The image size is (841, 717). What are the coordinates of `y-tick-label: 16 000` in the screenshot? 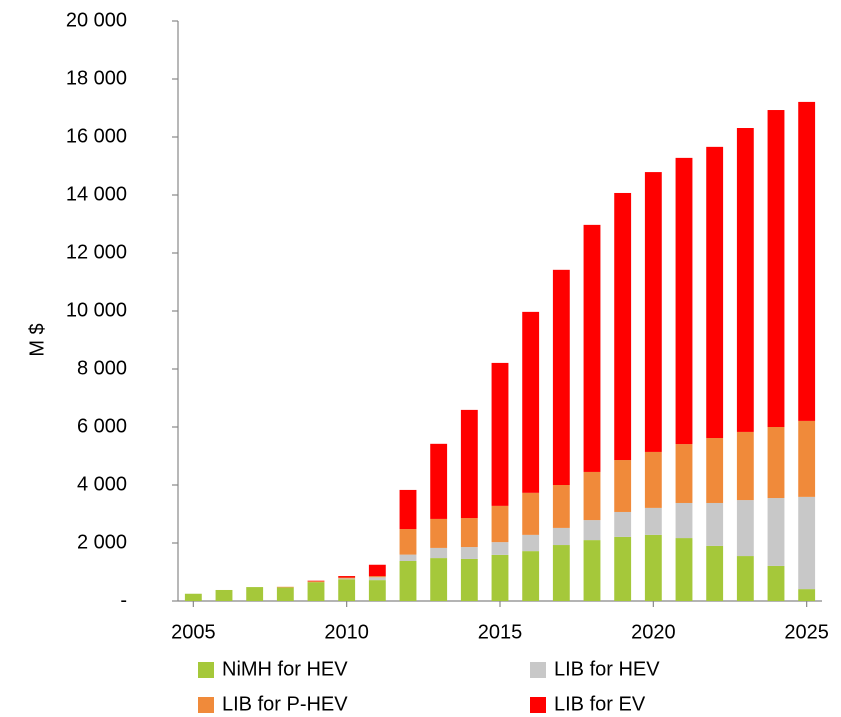 It's located at (96, 136).